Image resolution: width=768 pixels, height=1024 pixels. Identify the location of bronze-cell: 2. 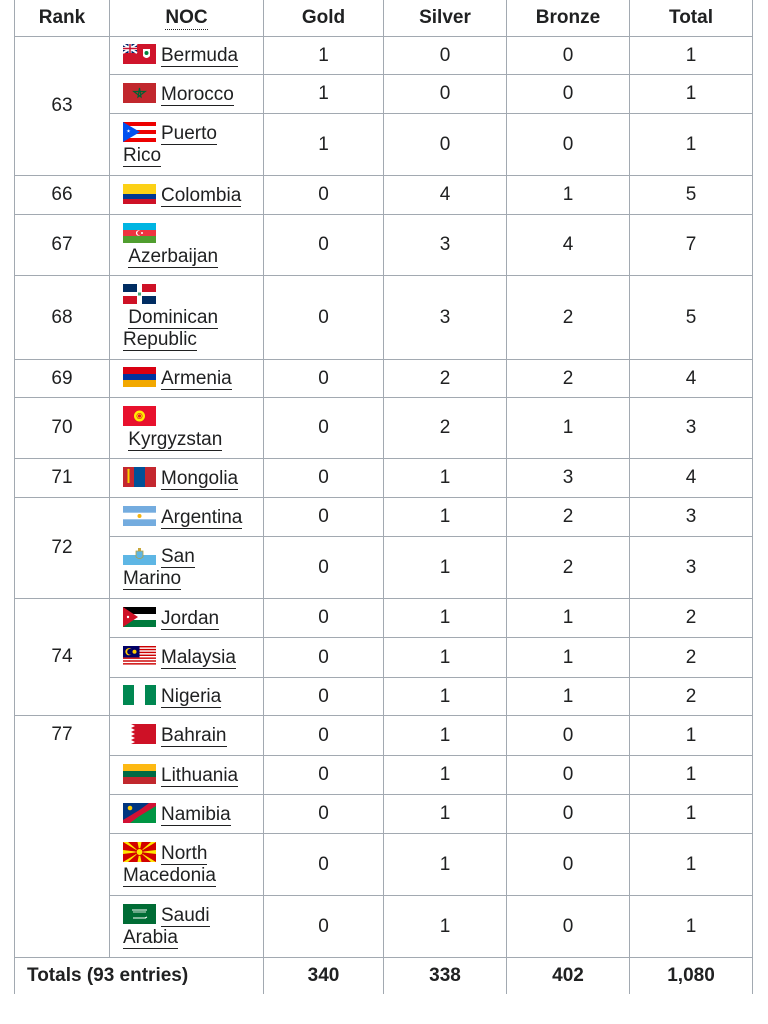
(568, 517).